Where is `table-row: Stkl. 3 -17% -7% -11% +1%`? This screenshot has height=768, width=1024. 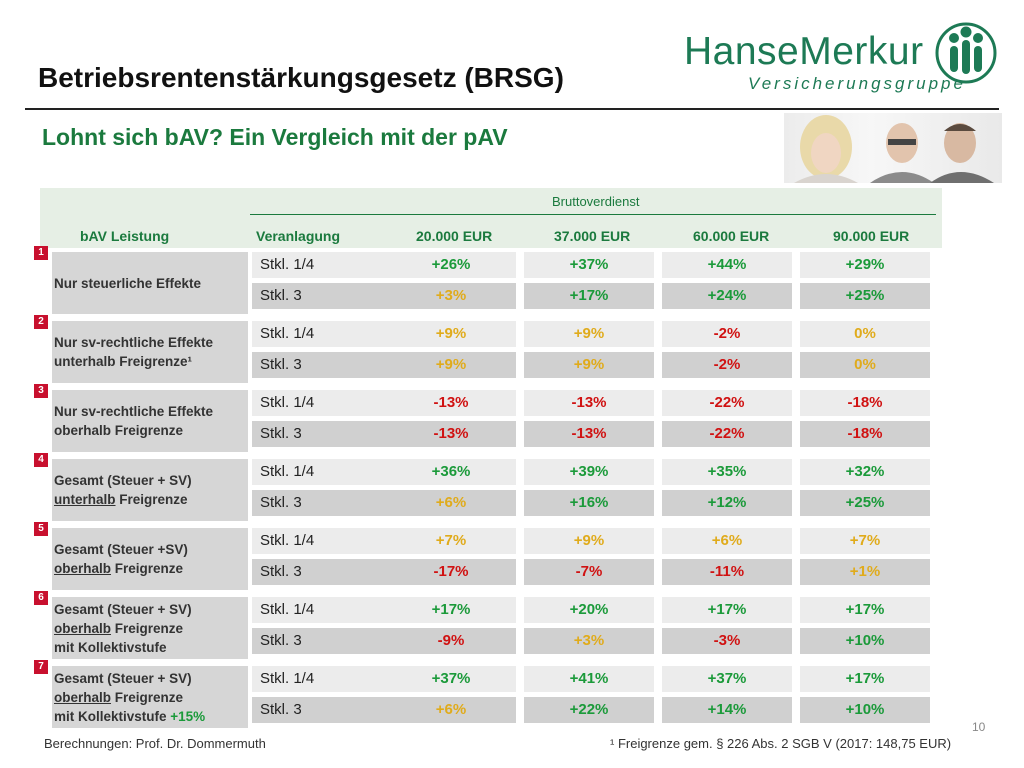
table-row: Stkl. 3 -17% -7% -11% +1% is located at coordinates (597, 572).